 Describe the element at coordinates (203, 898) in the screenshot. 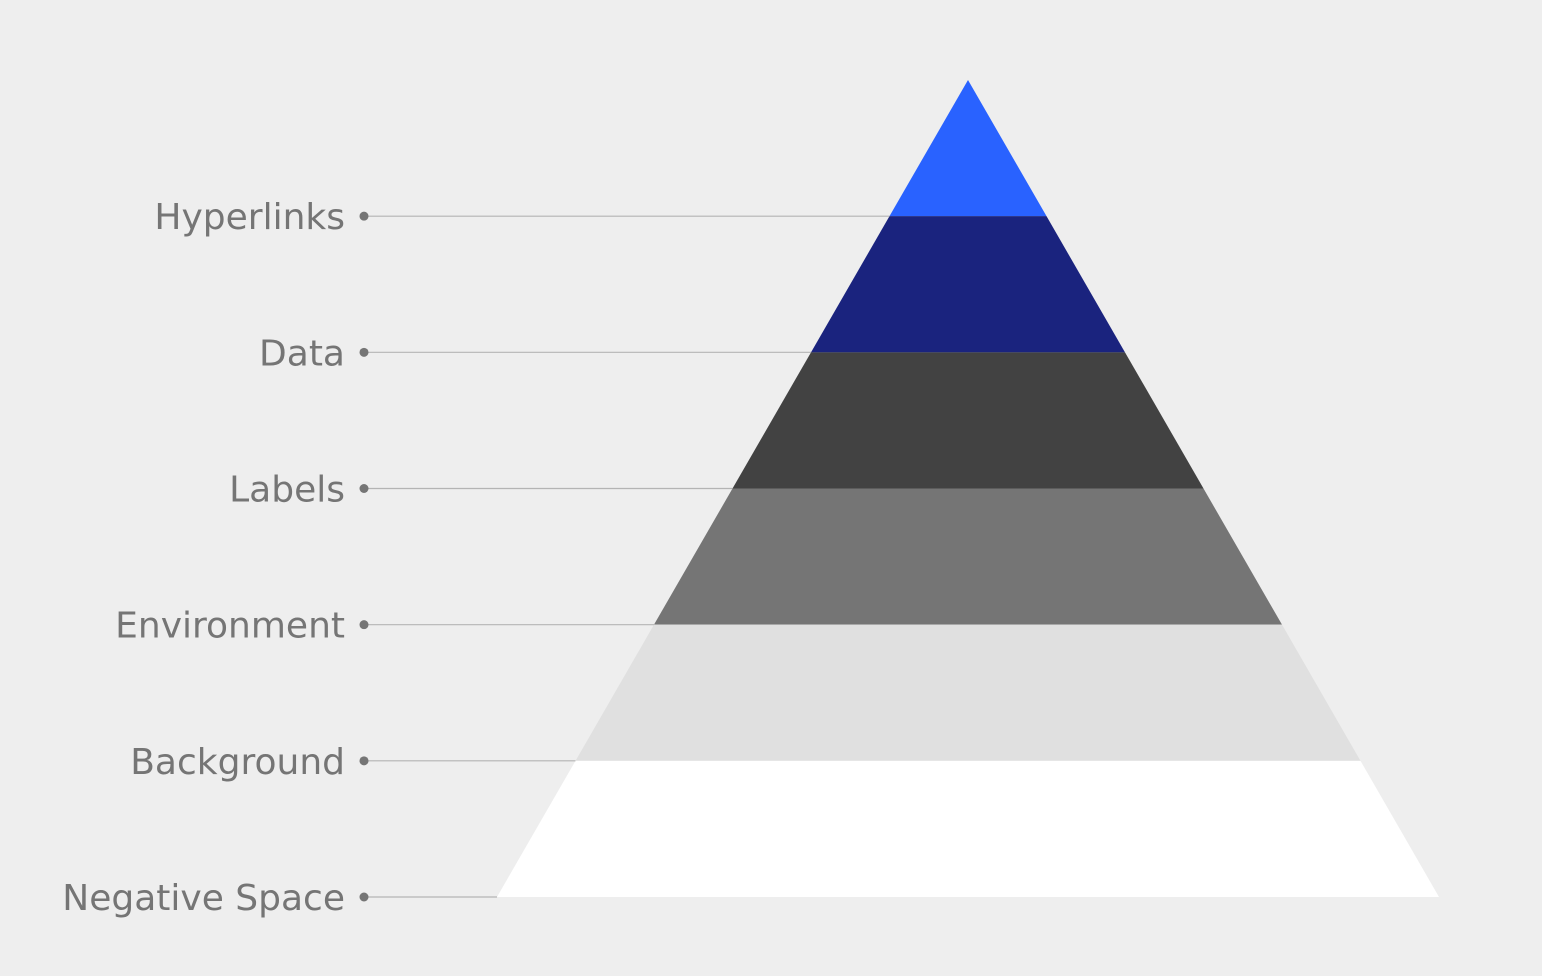

I see `level-label-negative-space: Negative Space` at that location.